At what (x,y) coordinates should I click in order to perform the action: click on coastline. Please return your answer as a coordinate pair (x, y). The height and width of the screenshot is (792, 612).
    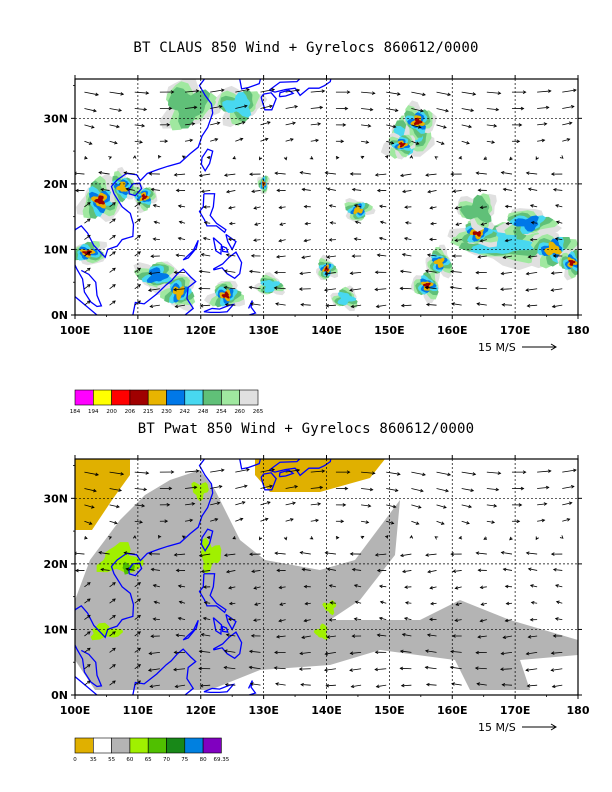
    Looking at the image, I should click on (217, 246).